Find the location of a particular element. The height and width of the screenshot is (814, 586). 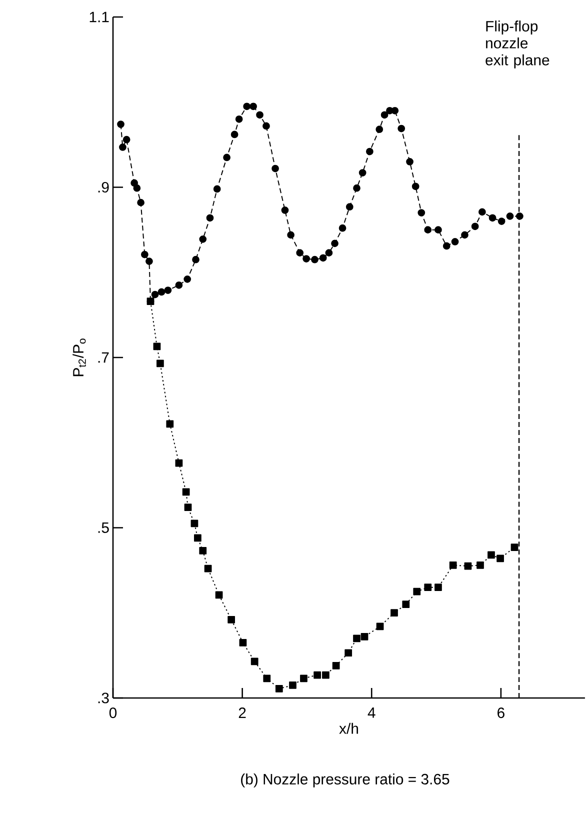

x-tick-label: 2 is located at coordinates (242, 713).